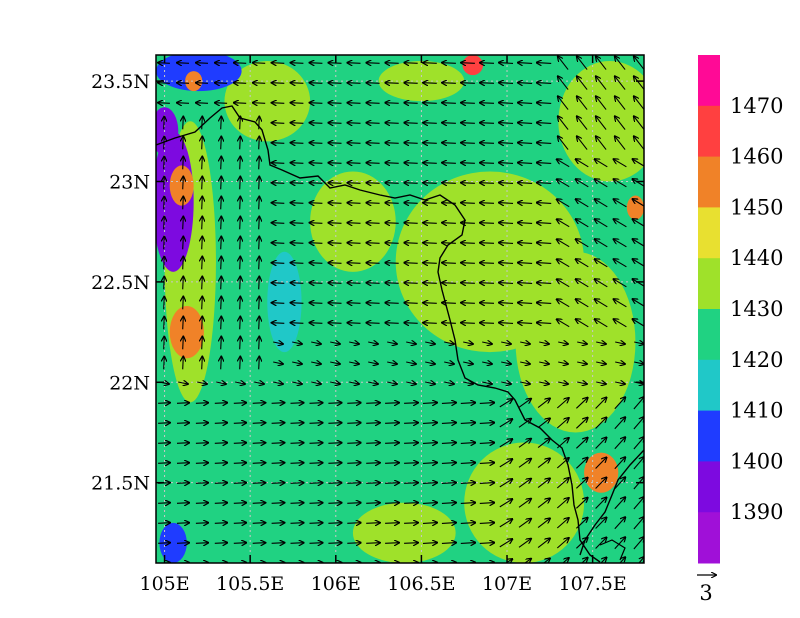 This screenshot has height=618, width=800. Describe the element at coordinates (120, 82) in the screenshot. I see `y-tick-label: 23.5N` at that location.